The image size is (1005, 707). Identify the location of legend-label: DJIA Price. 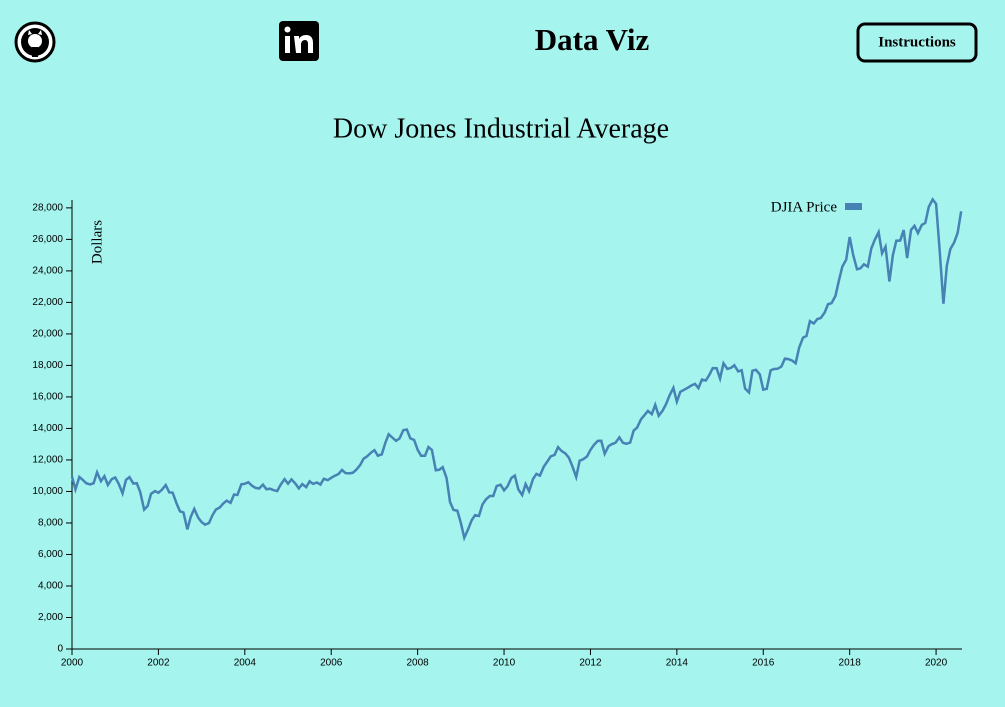
(804, 207).